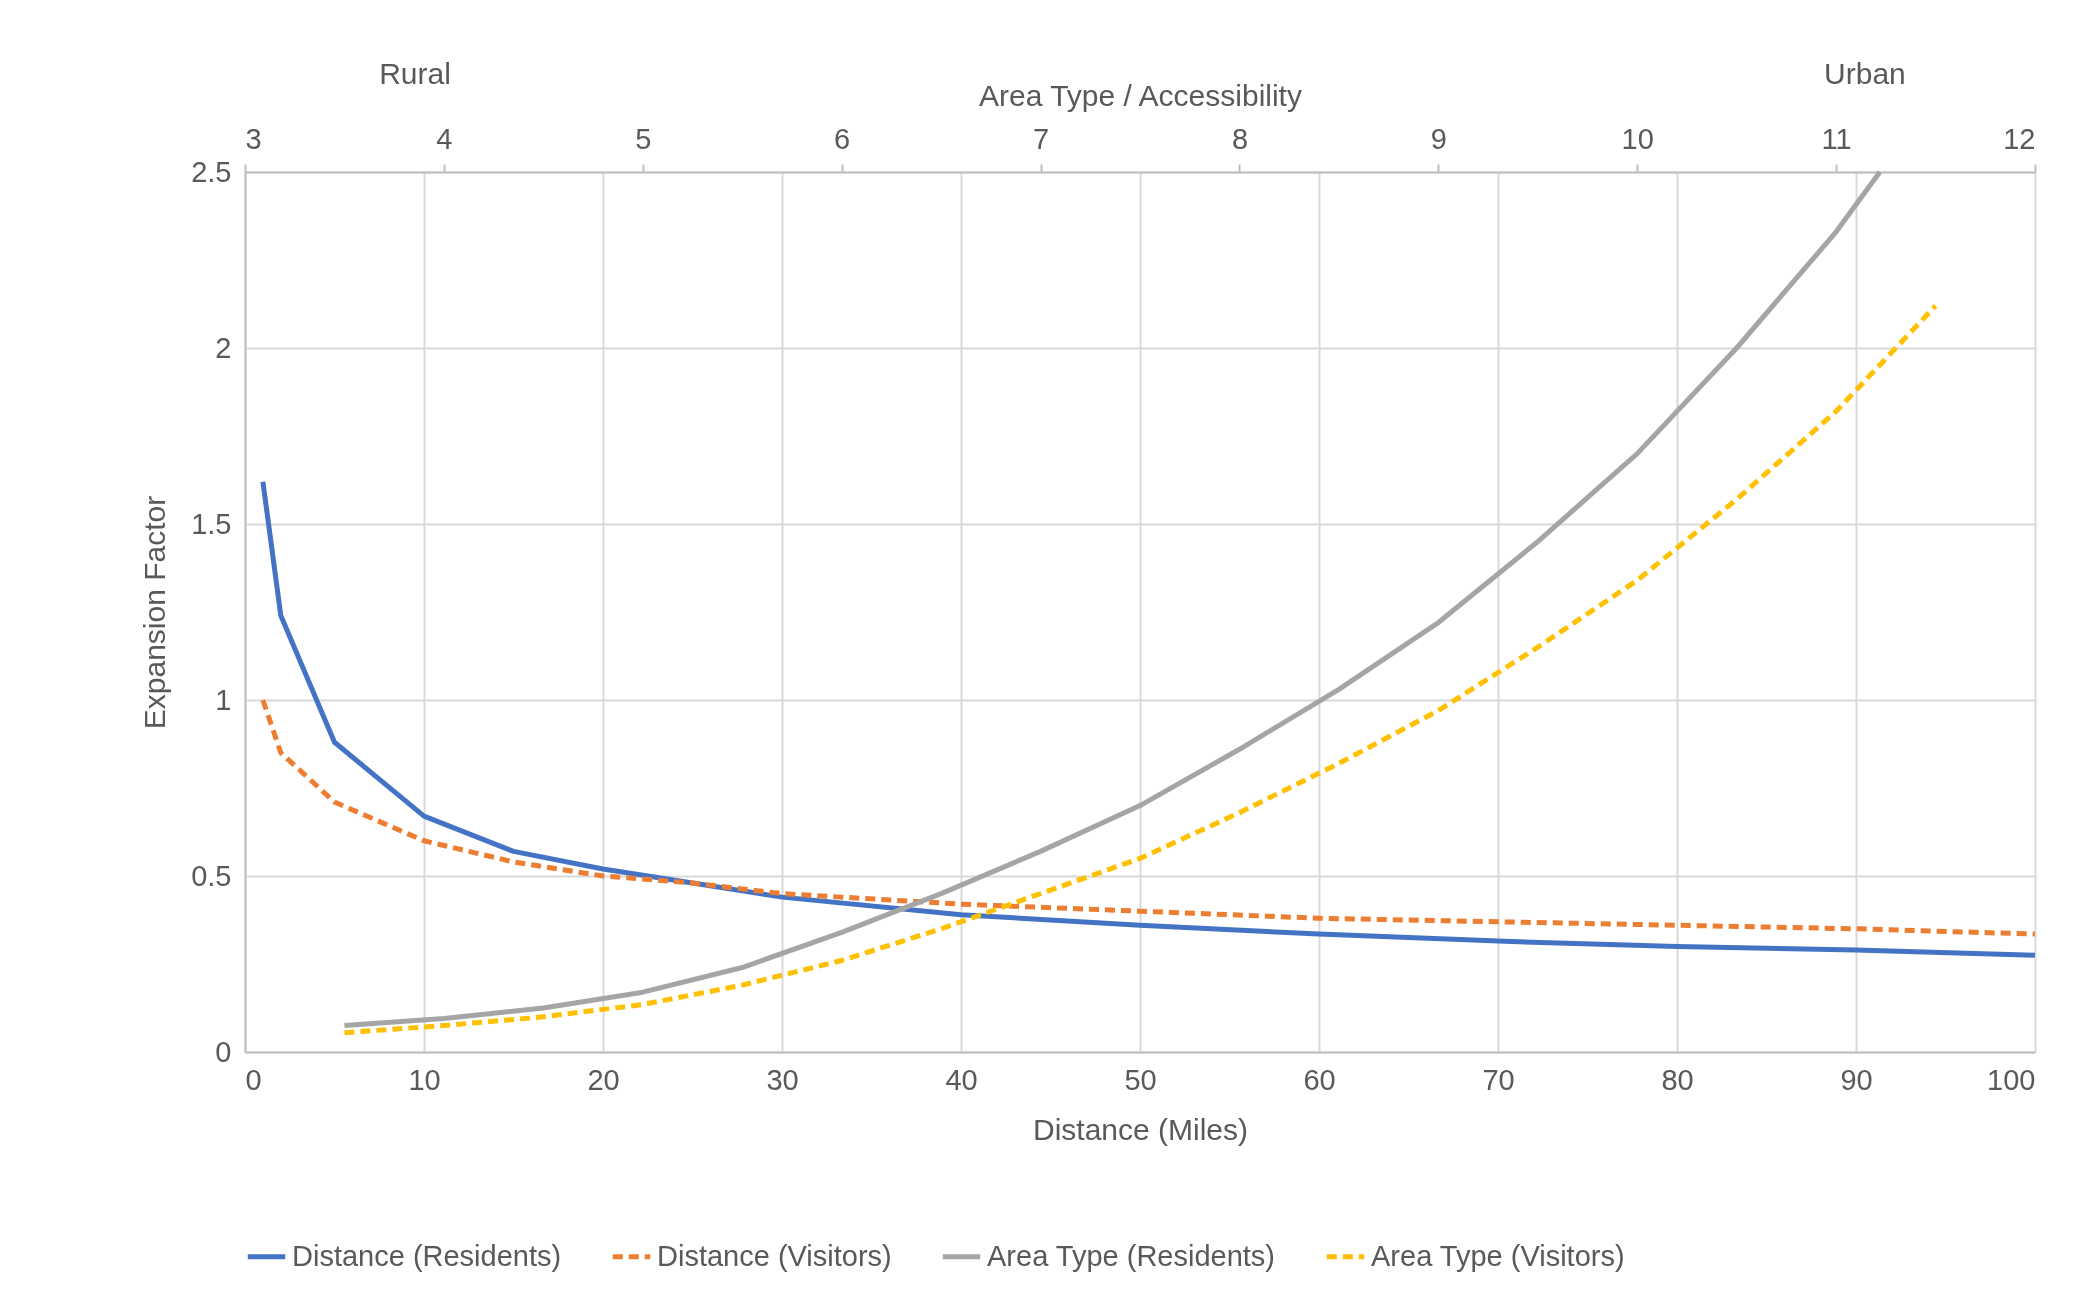  What do you see at coordinates (223, 347) in the screenshot?
I see `y-tick-label: 2` at bounding box center [223, 347].